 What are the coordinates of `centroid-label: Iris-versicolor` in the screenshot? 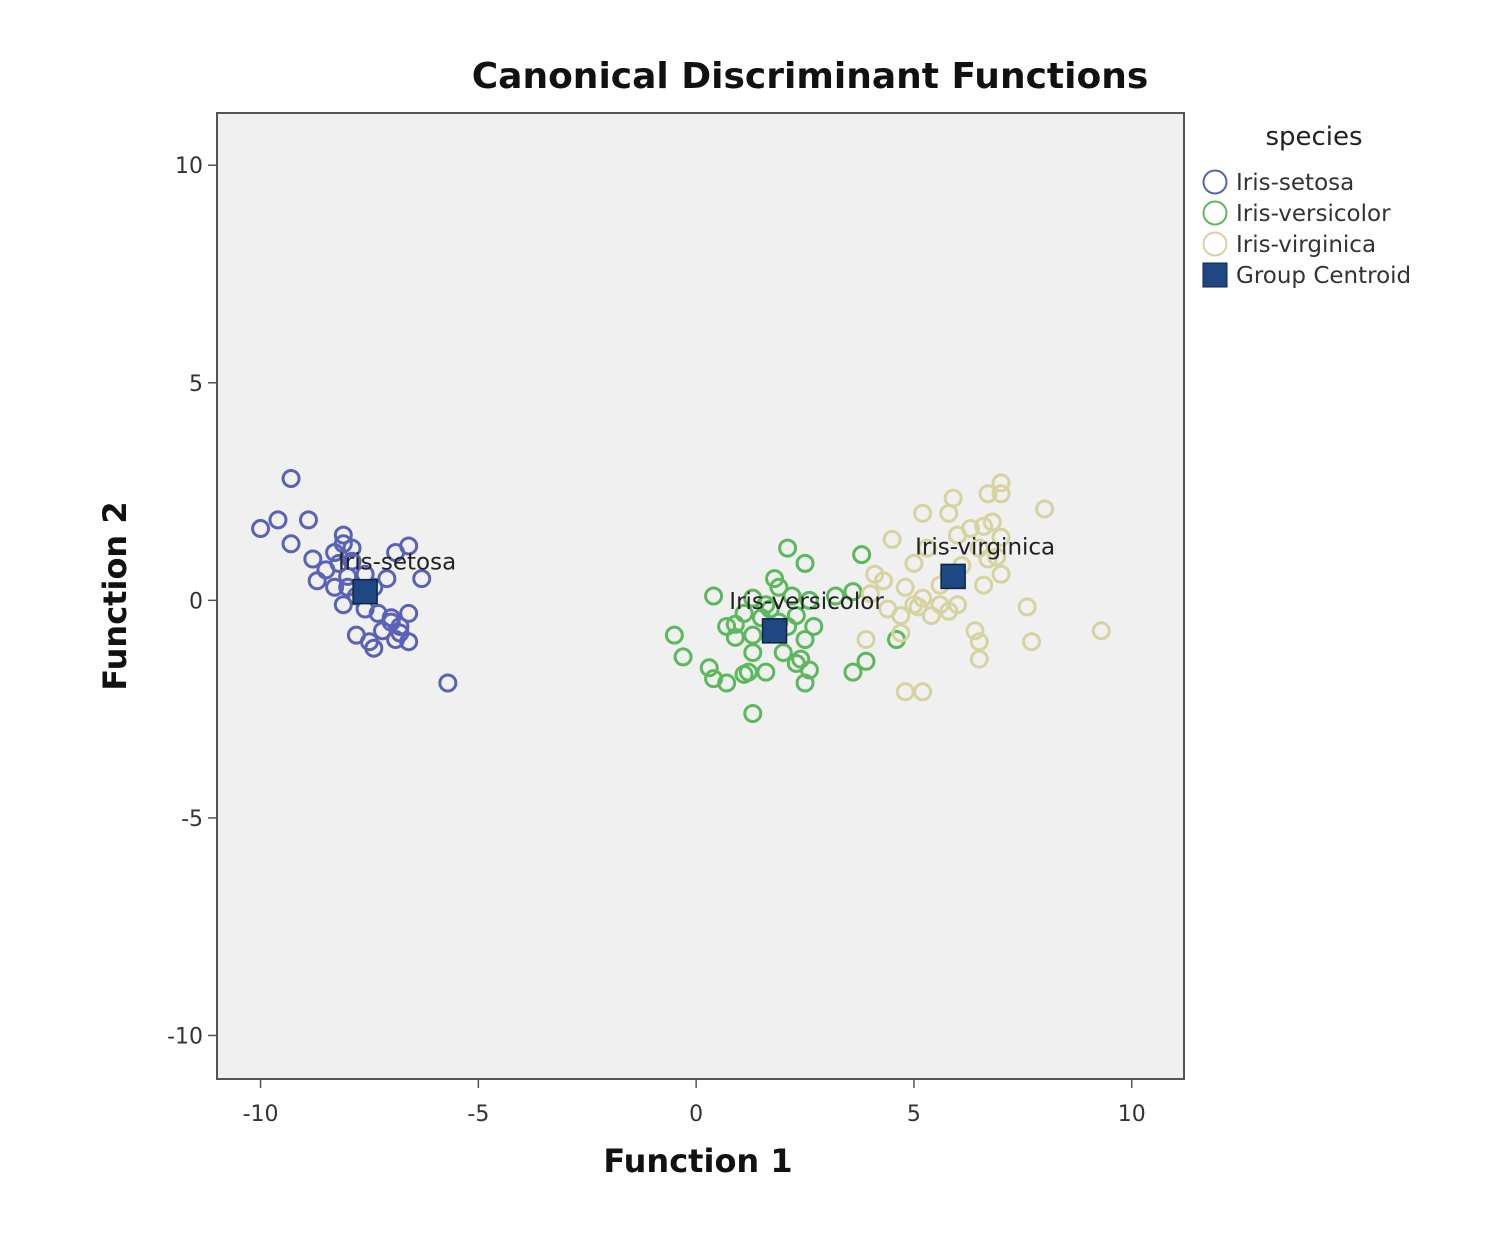 It's located at (806, 602).